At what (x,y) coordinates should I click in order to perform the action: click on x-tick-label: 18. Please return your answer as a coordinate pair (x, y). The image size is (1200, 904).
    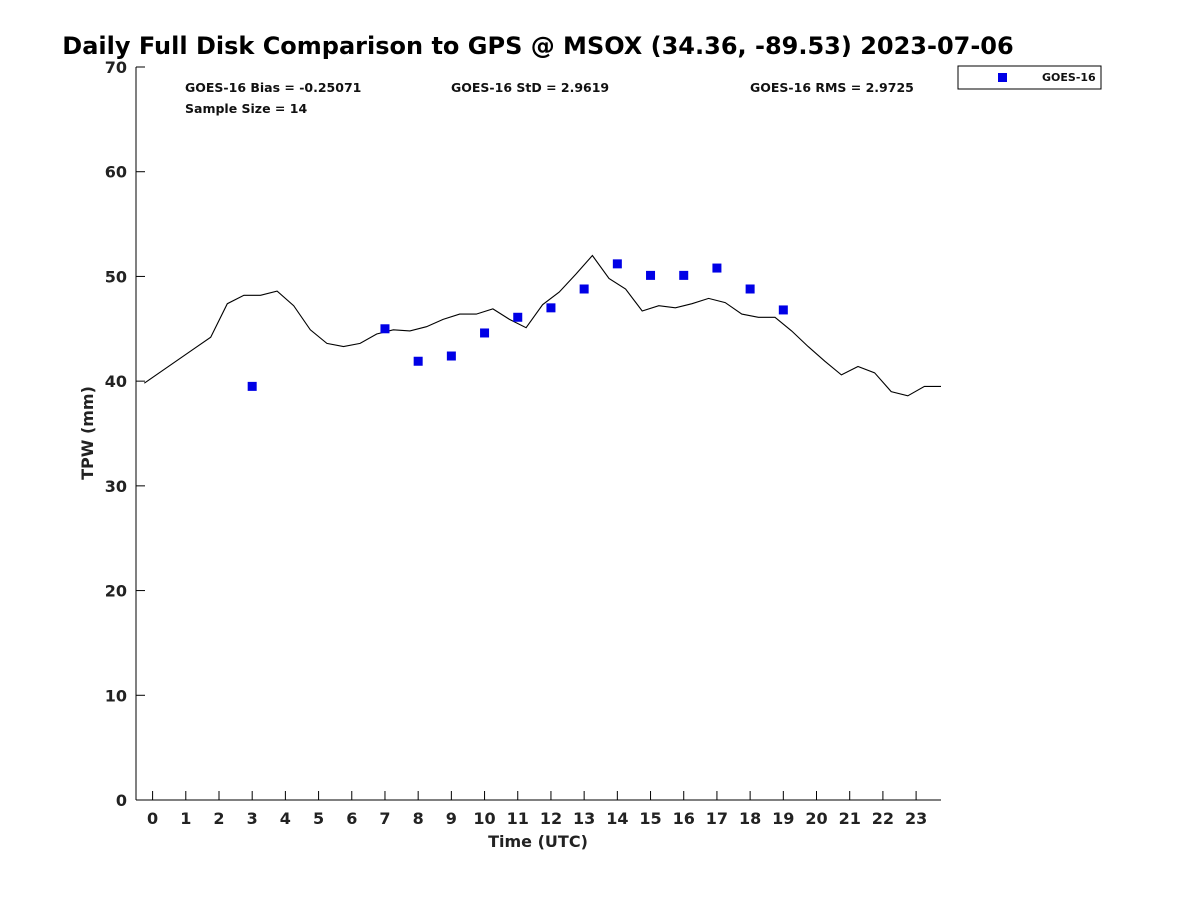
    Looking at the image, I should click on (750, 818).